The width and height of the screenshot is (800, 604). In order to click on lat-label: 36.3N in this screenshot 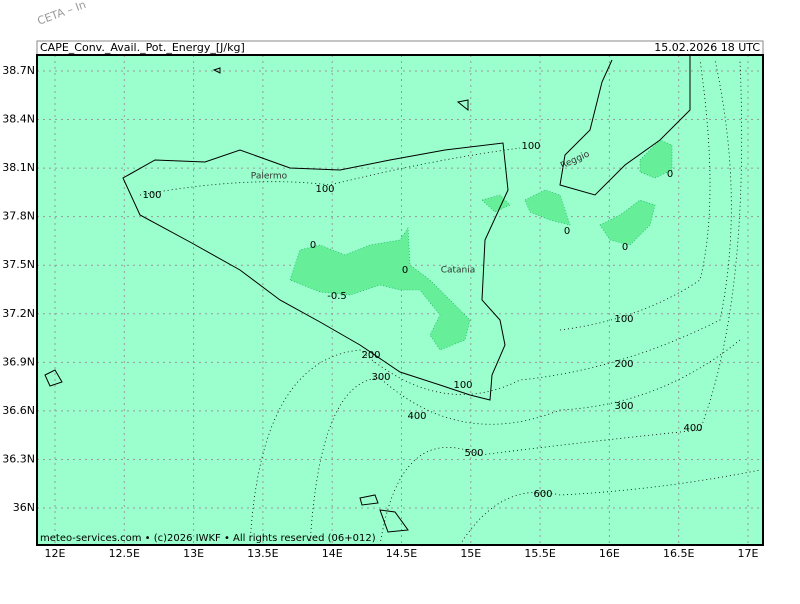, I will do `click(18, 458)`.